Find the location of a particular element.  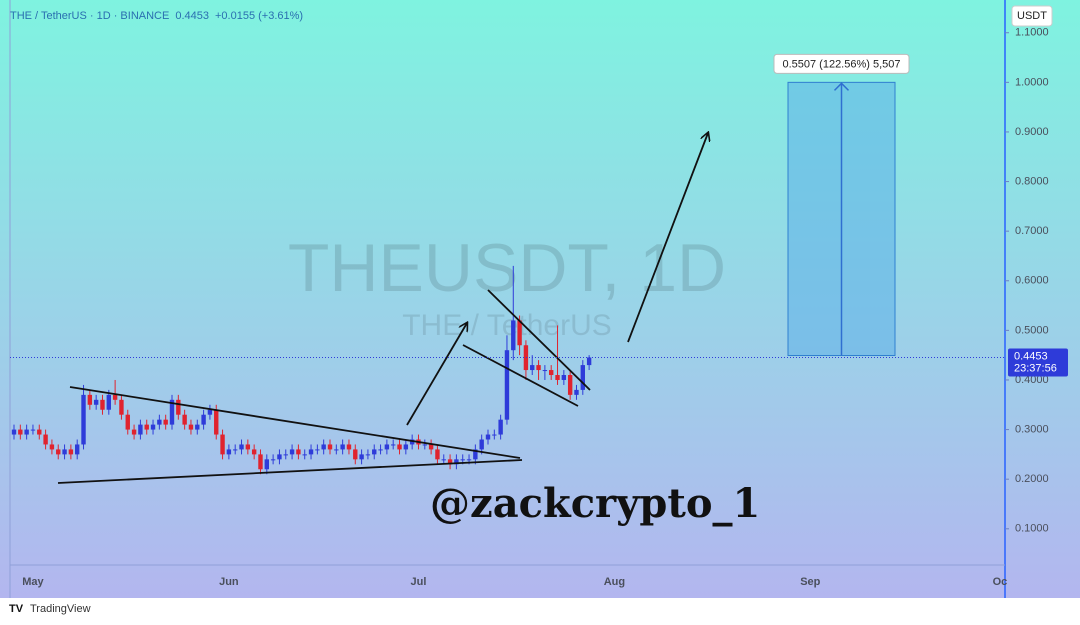

header-change: +0.0155 (+3.61%) is located at coordinates (259, 16).